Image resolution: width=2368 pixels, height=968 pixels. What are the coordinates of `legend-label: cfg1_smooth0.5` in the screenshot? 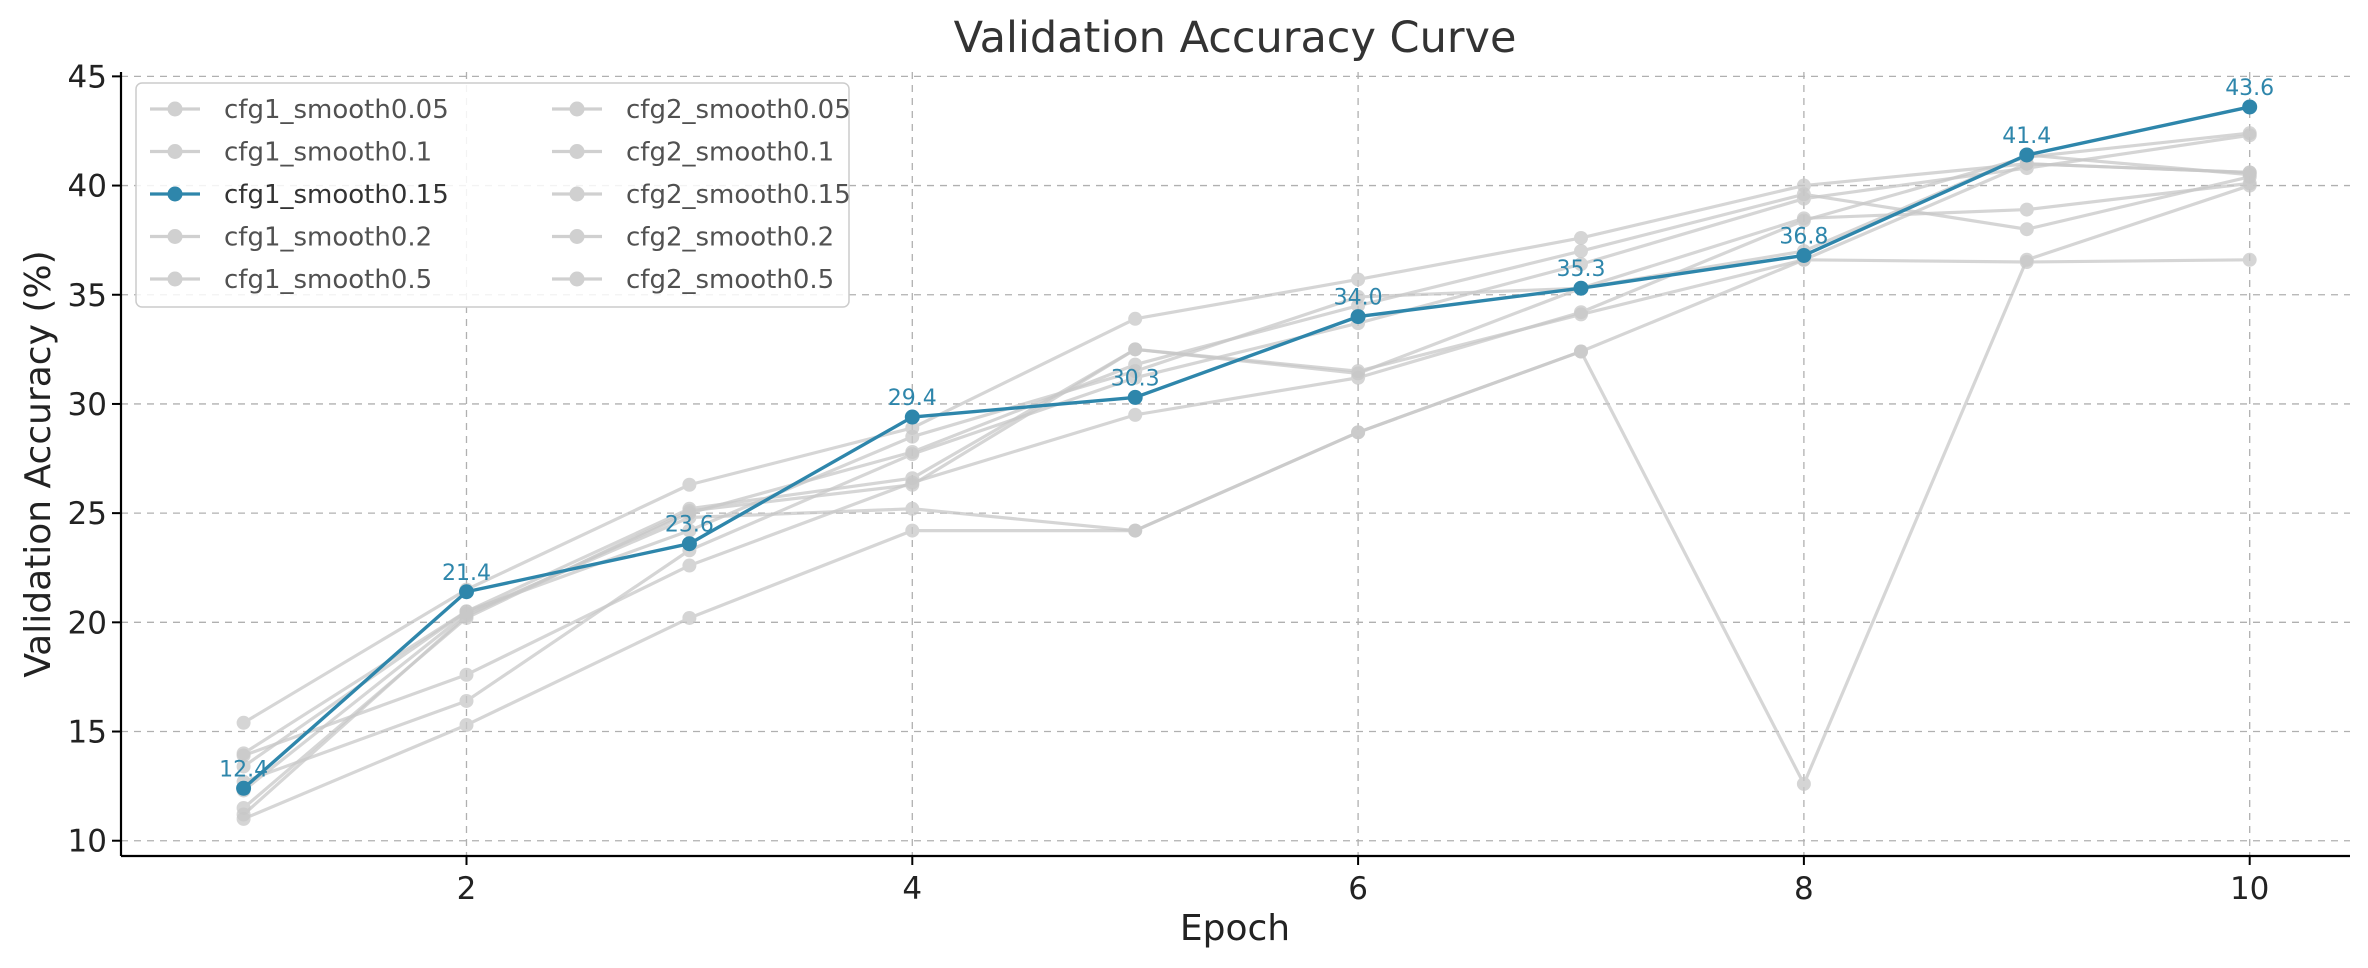 It's located at (328, 280).